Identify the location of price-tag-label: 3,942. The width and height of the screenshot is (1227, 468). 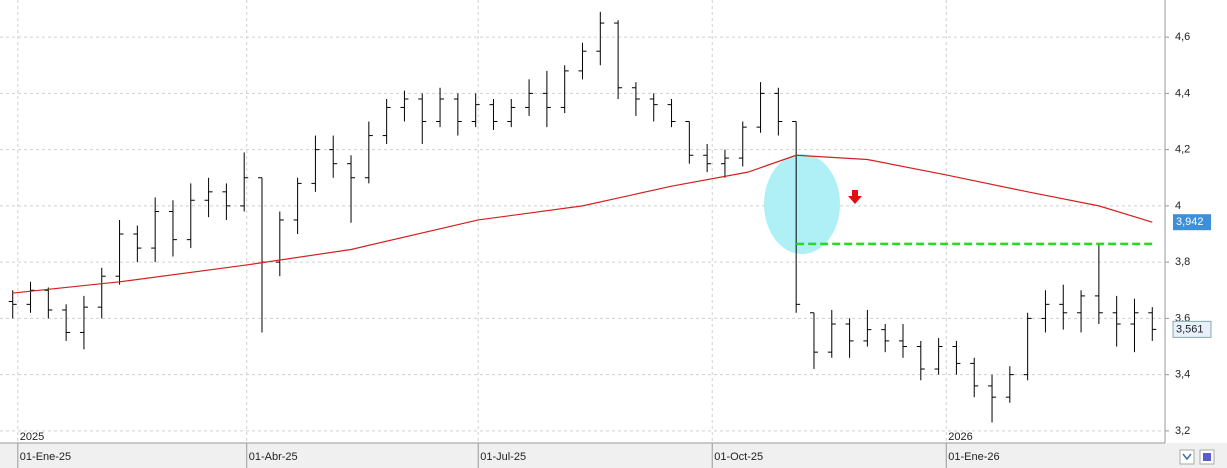
(1190, 222).